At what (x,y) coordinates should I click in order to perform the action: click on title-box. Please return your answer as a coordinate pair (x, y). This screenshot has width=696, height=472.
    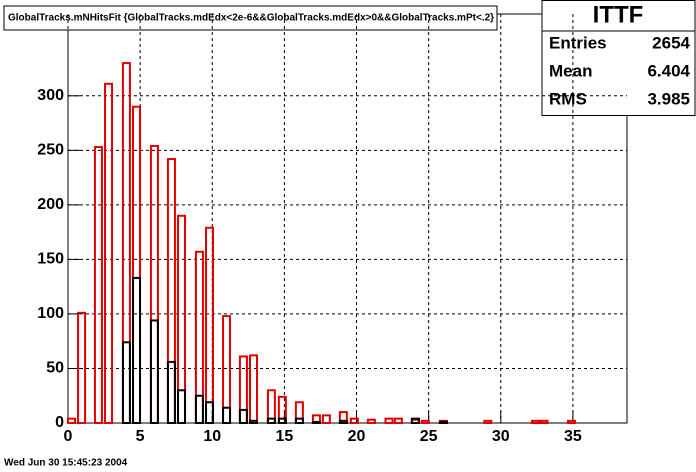
    Looking at the image, I should click on (250, 18).